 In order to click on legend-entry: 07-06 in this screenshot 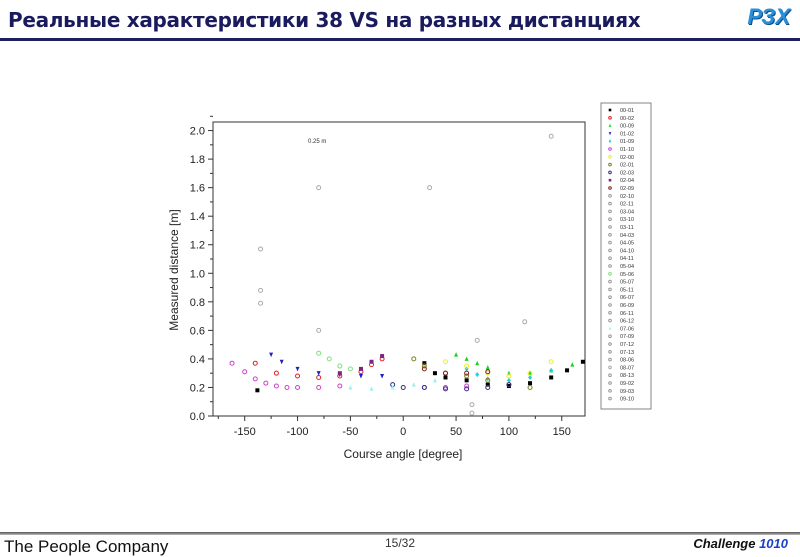, I will do `click(627, 329)`.